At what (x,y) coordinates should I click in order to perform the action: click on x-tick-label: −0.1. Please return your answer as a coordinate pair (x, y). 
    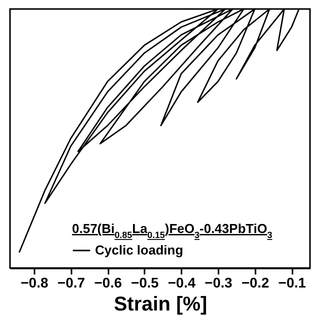
    Looking at the image, I should click on (292, 282).